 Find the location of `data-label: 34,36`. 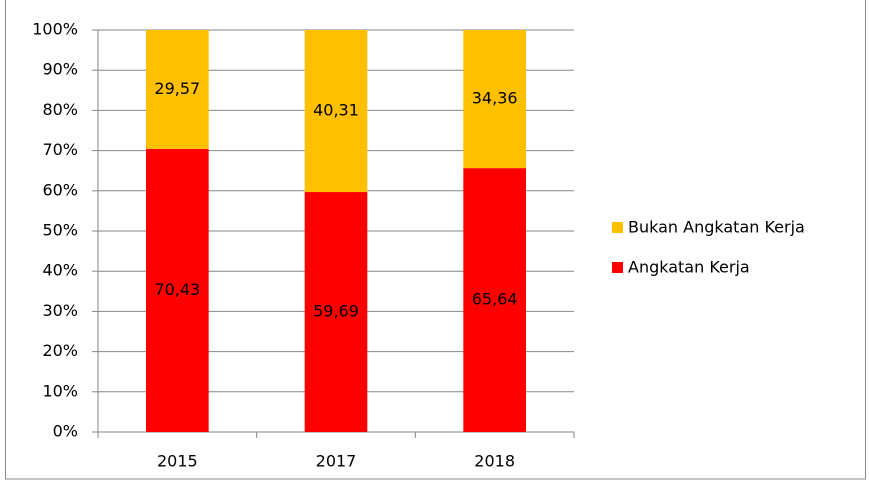

data-label: 34,36 is located at coordinates (495, 98).